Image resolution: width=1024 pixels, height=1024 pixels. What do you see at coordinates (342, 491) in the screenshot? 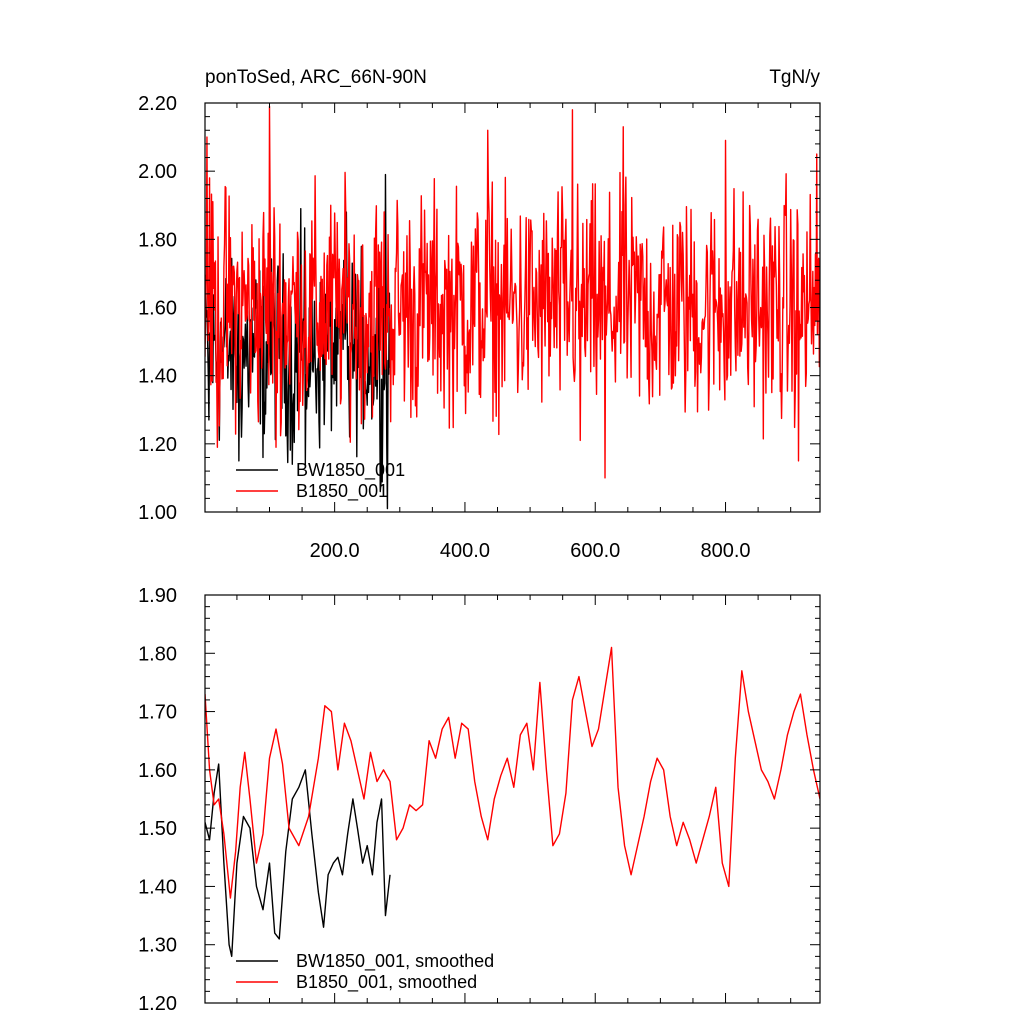
I see `legend-label-b1850-001: B1850_001` at bounding box center [342, 491].